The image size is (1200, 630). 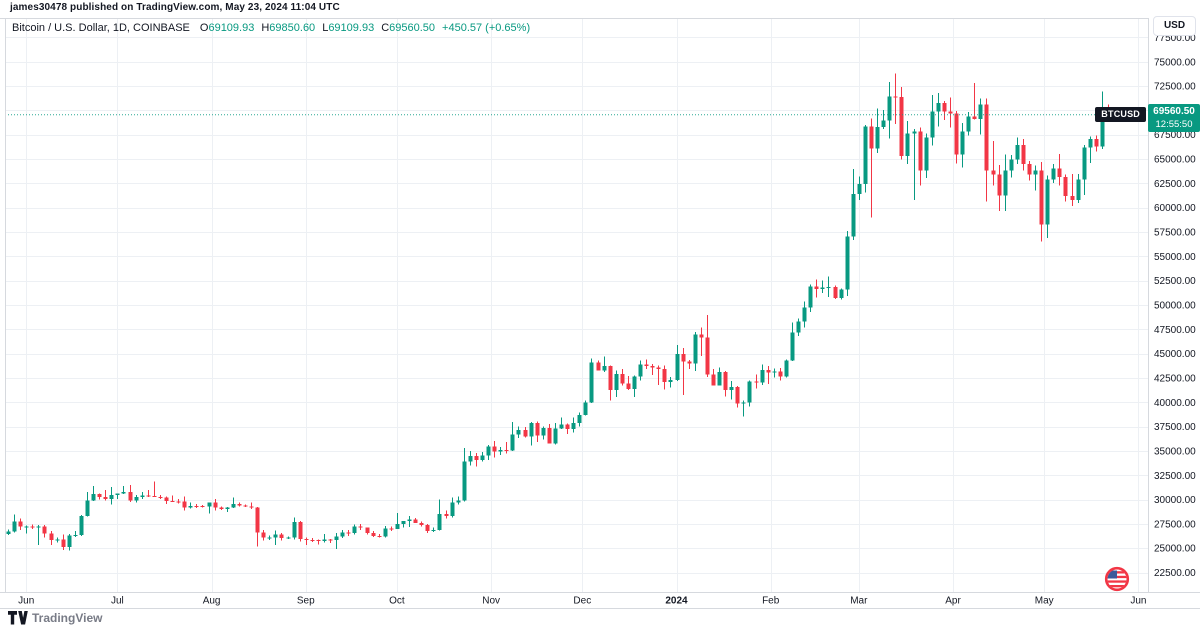 I want to click on y-tick-label: 35000.00, so click(x=1175, y=451).